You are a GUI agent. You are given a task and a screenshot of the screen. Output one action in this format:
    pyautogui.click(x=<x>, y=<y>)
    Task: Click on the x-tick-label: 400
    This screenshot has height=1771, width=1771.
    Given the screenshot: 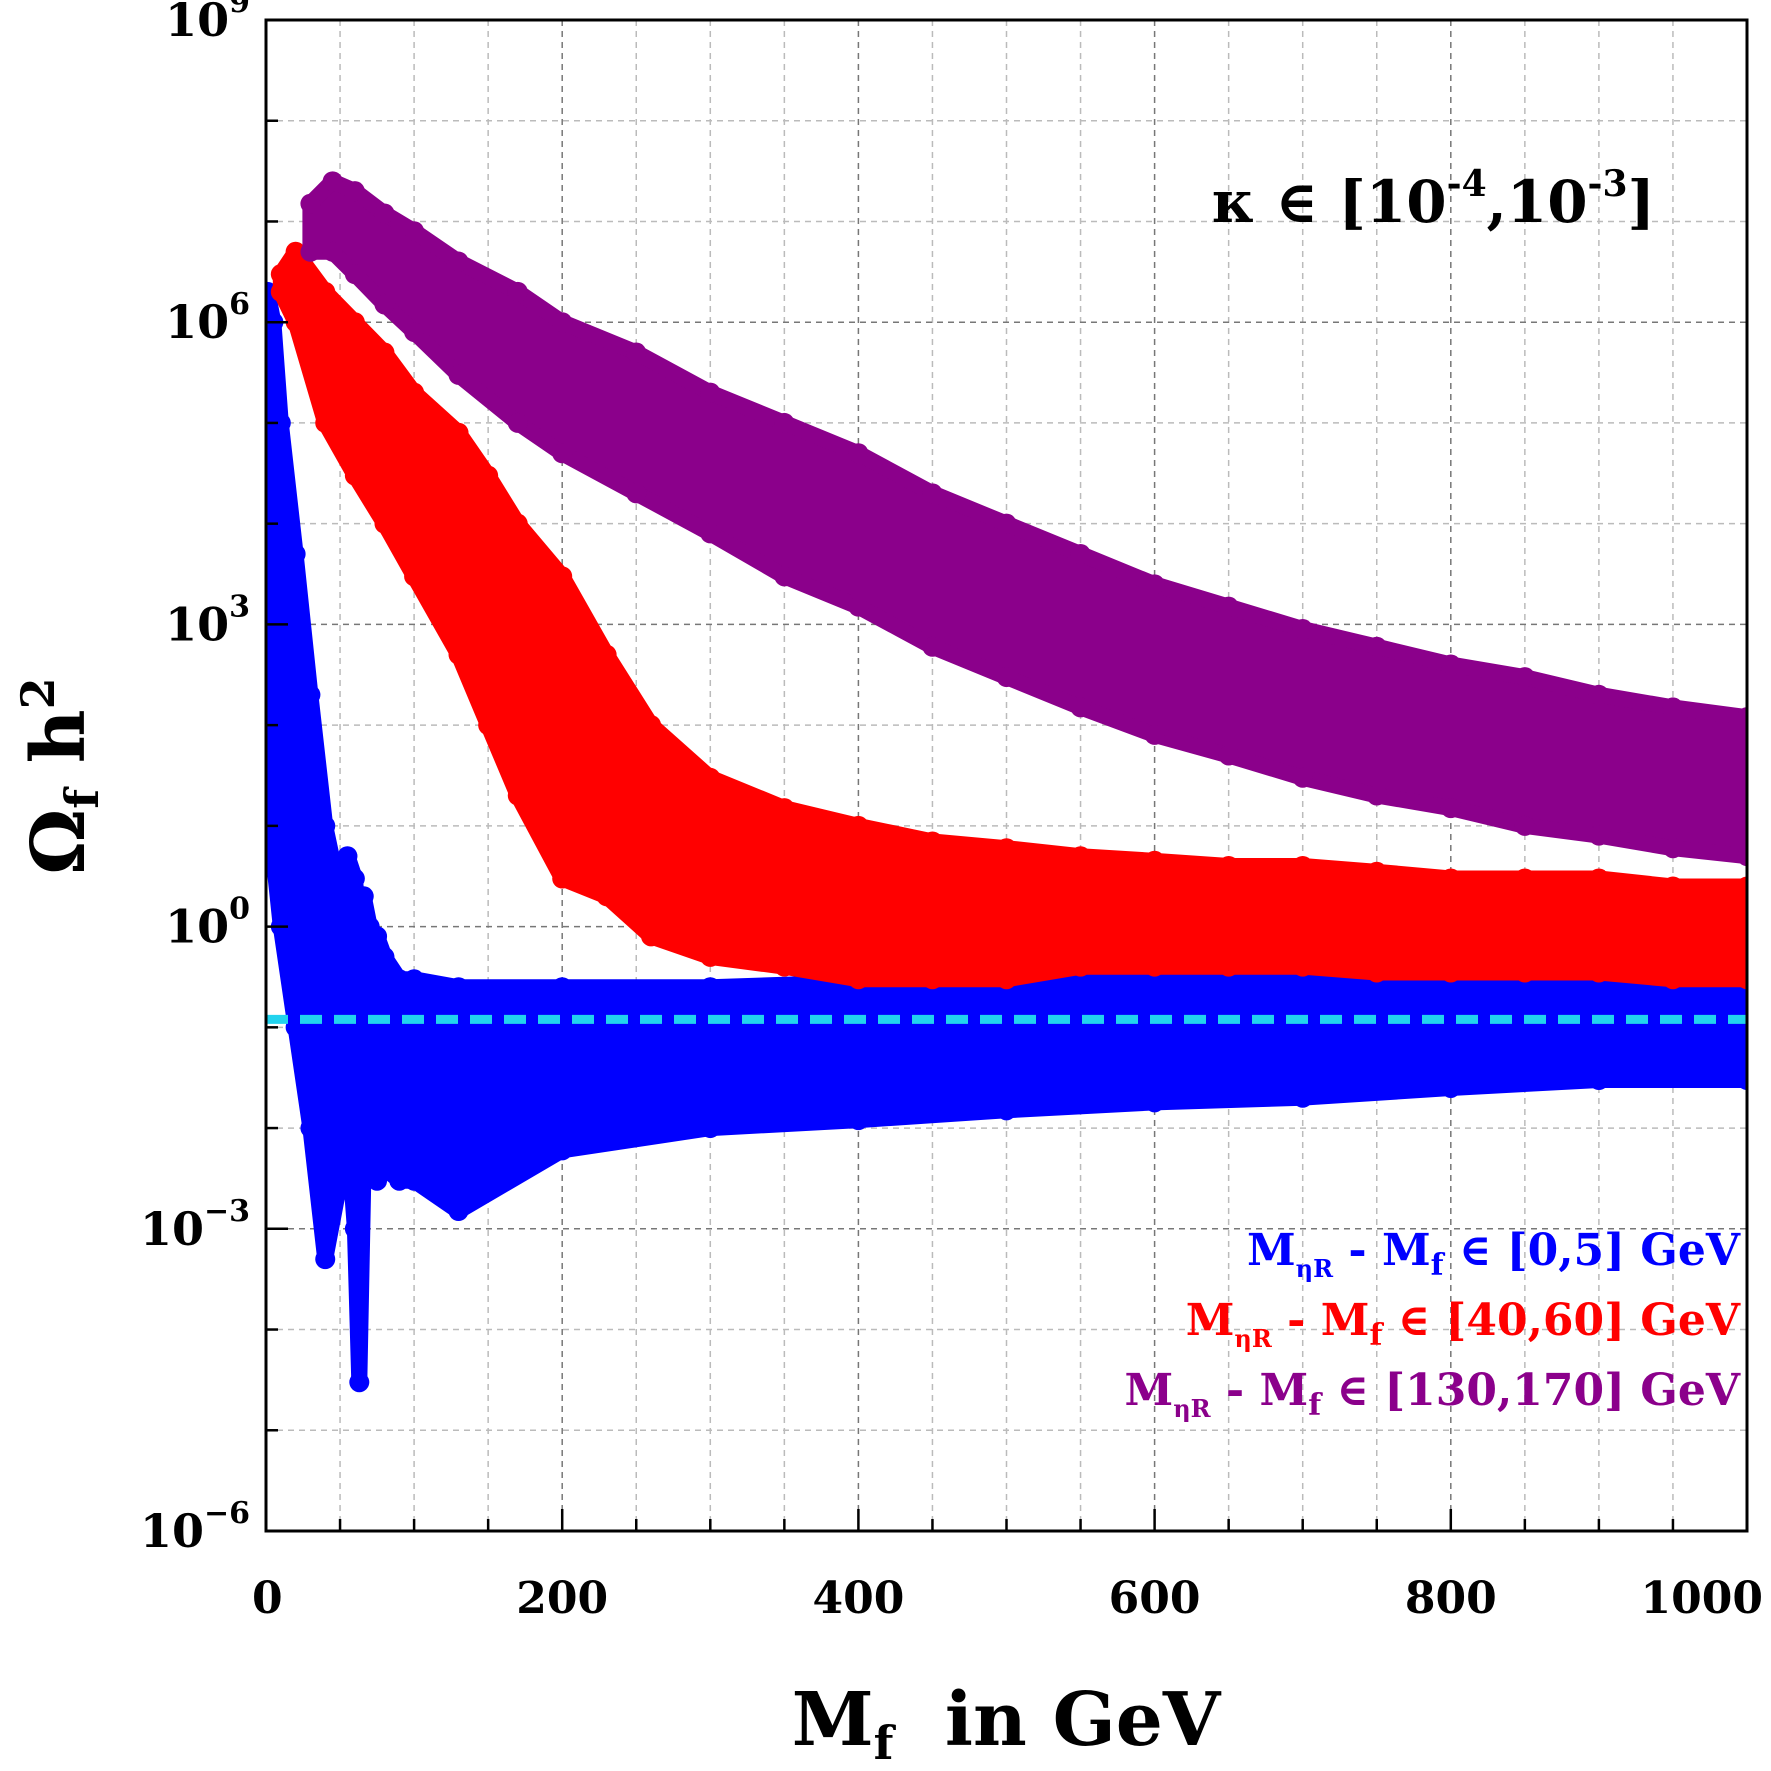 What is the action you would take?
    pyautogui.click(x=858, y=1598)
    